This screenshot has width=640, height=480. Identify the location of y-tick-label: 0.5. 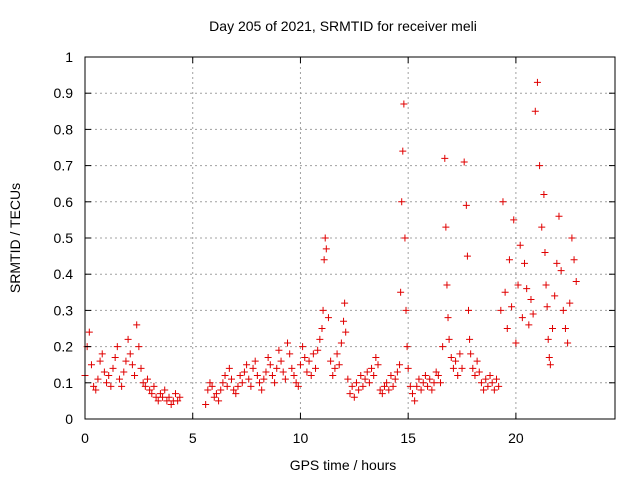
(64, 238).